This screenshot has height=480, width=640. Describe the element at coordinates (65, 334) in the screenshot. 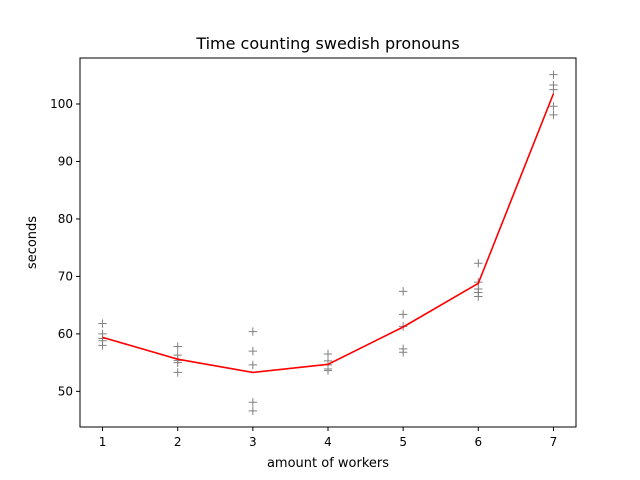

I see `y-tick-label: 60` at that location.